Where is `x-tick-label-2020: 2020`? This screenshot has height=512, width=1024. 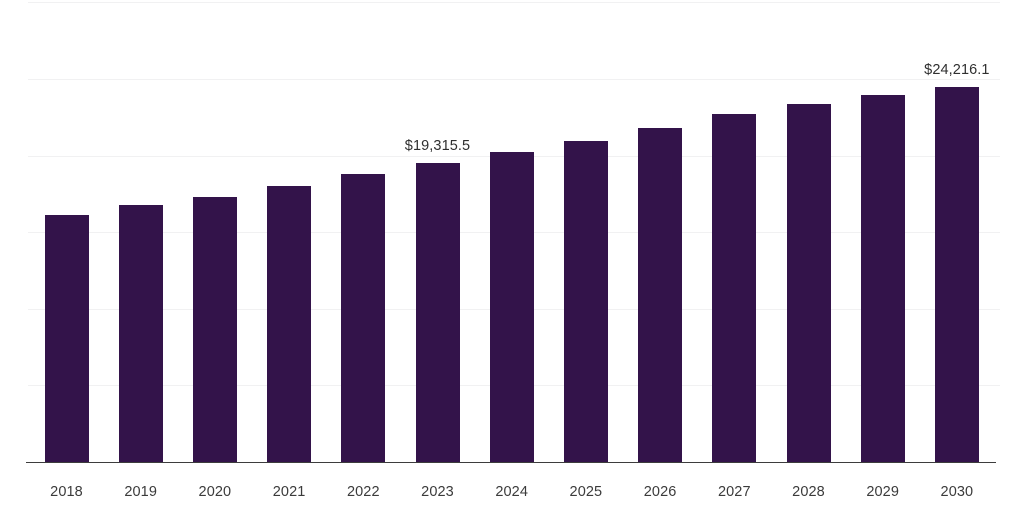
x-tick-label-2020: 2020 is located at coordinates (215, 492).